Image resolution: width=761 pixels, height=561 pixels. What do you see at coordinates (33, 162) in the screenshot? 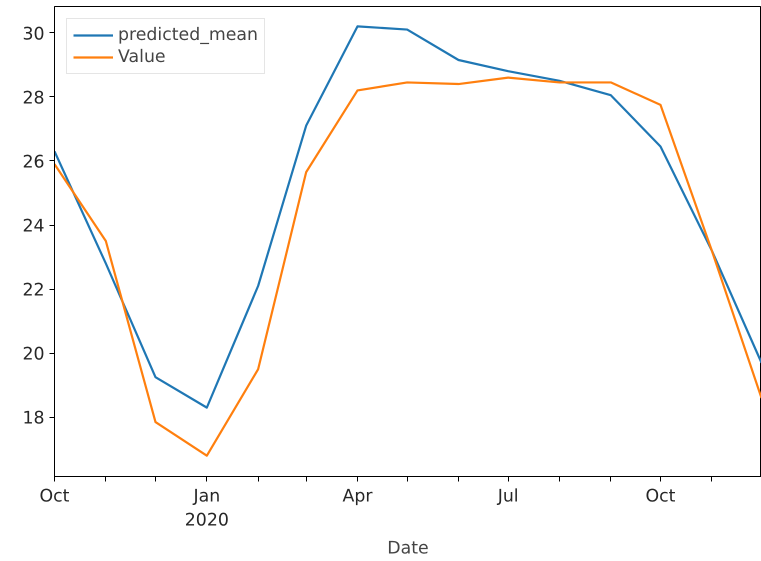
I see `y-tick-label: 26` at bounding box center [33, 162].